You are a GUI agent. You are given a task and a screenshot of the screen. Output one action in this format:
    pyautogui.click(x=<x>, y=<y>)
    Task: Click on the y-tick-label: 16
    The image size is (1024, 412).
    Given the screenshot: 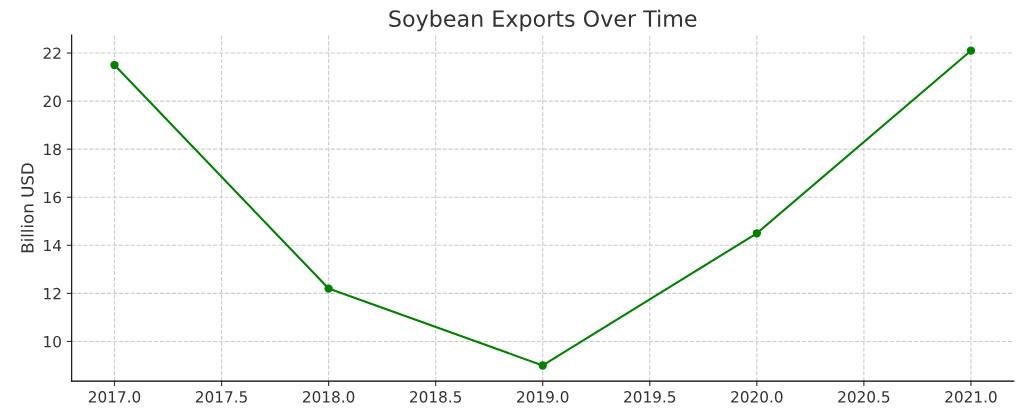 What is the action you would take?
    pyautogui.click(x=52, y=197)
    